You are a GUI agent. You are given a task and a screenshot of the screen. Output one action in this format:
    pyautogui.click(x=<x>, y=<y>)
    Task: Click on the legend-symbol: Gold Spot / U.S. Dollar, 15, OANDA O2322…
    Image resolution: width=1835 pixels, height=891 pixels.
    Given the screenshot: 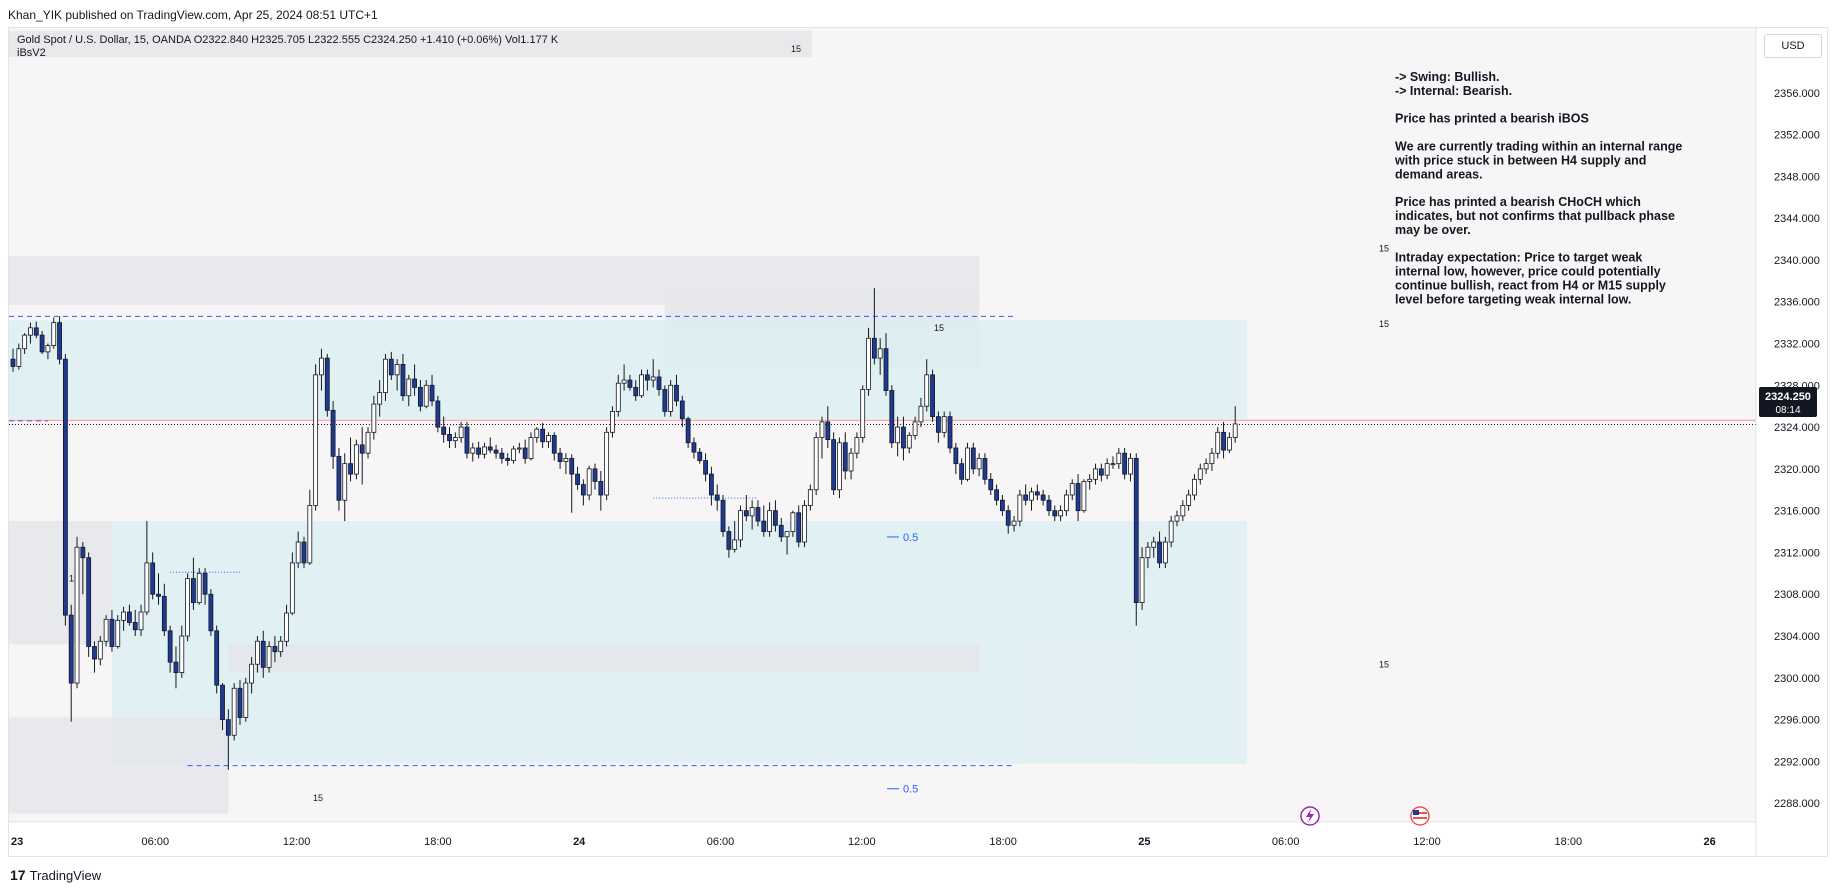 What is the action you would take?
    pyautogui.click(x=288, y=40)
    